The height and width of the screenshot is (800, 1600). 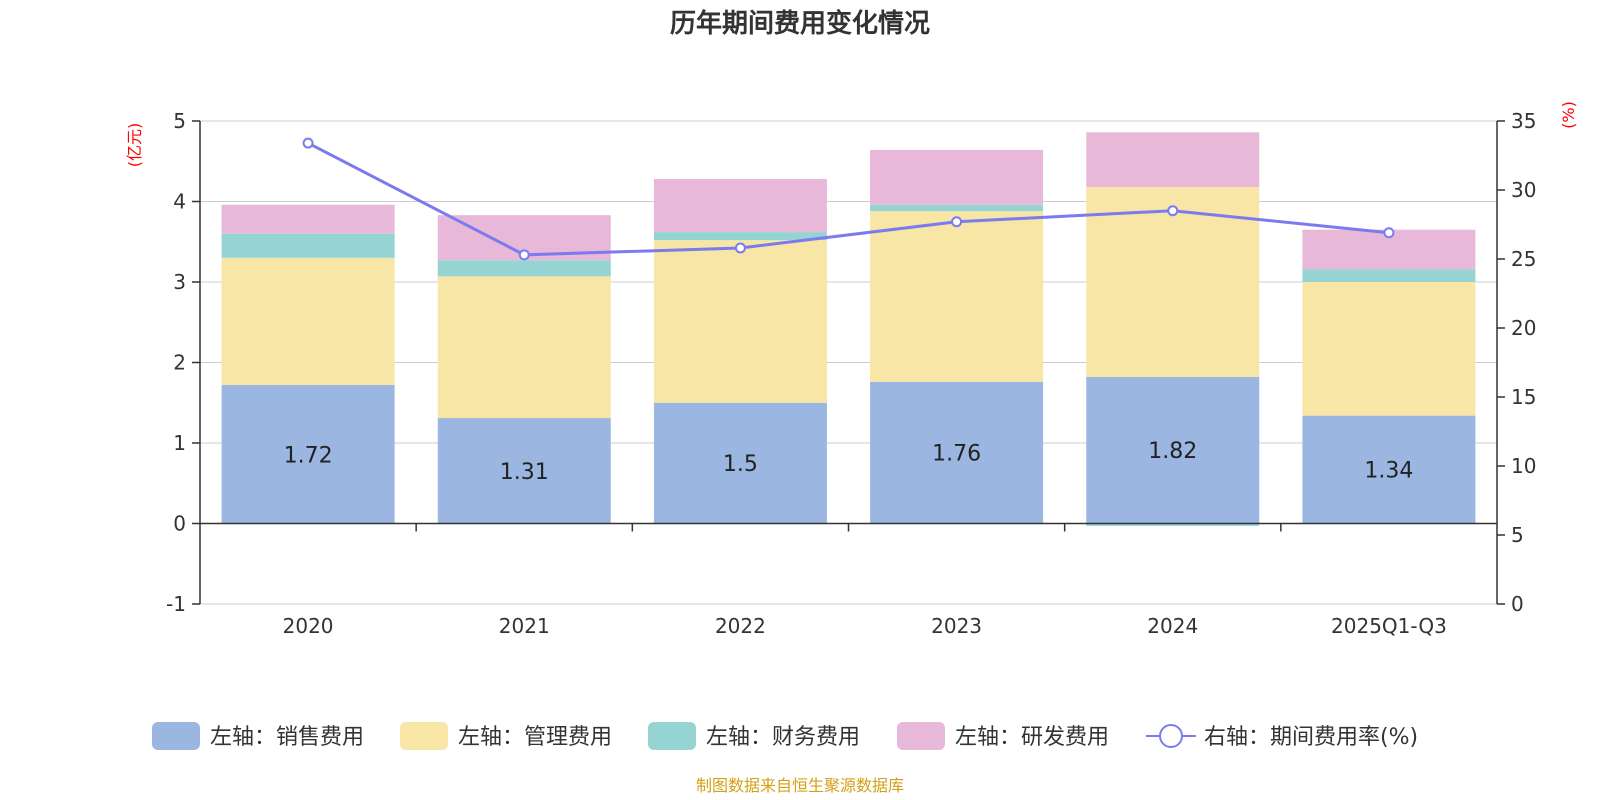 What do you see at coordinates (134, 145) in the screenshot?
I see `left-axis-unit: (亿元)` at bounding box center [134, 145].